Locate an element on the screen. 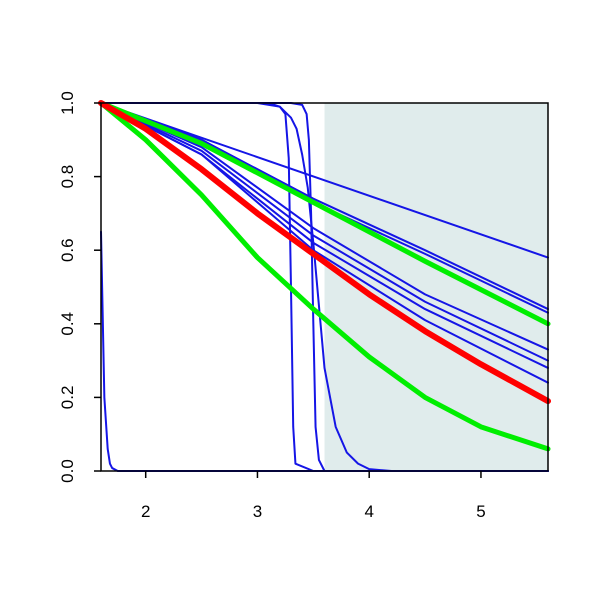 This screenshot has width=600, height=600. y-tick-label: 0.6 is located at coordinates (67, 250).